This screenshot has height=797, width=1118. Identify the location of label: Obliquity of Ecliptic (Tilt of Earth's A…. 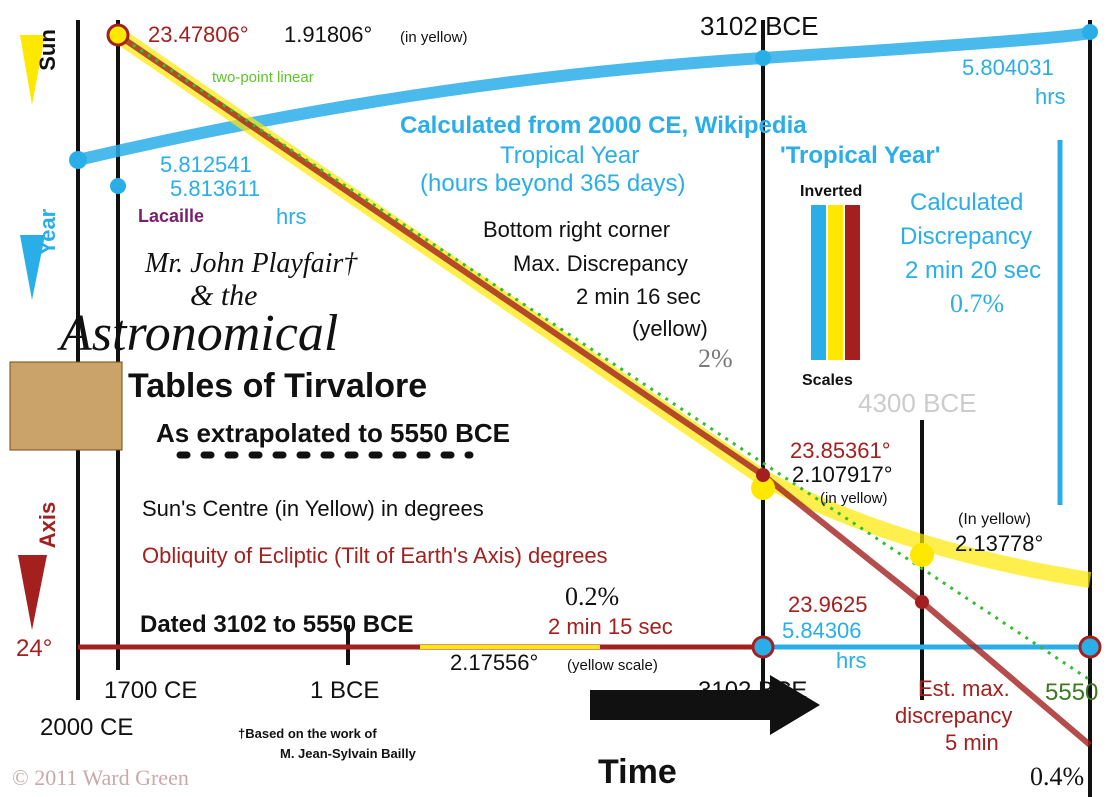
(375, 555).